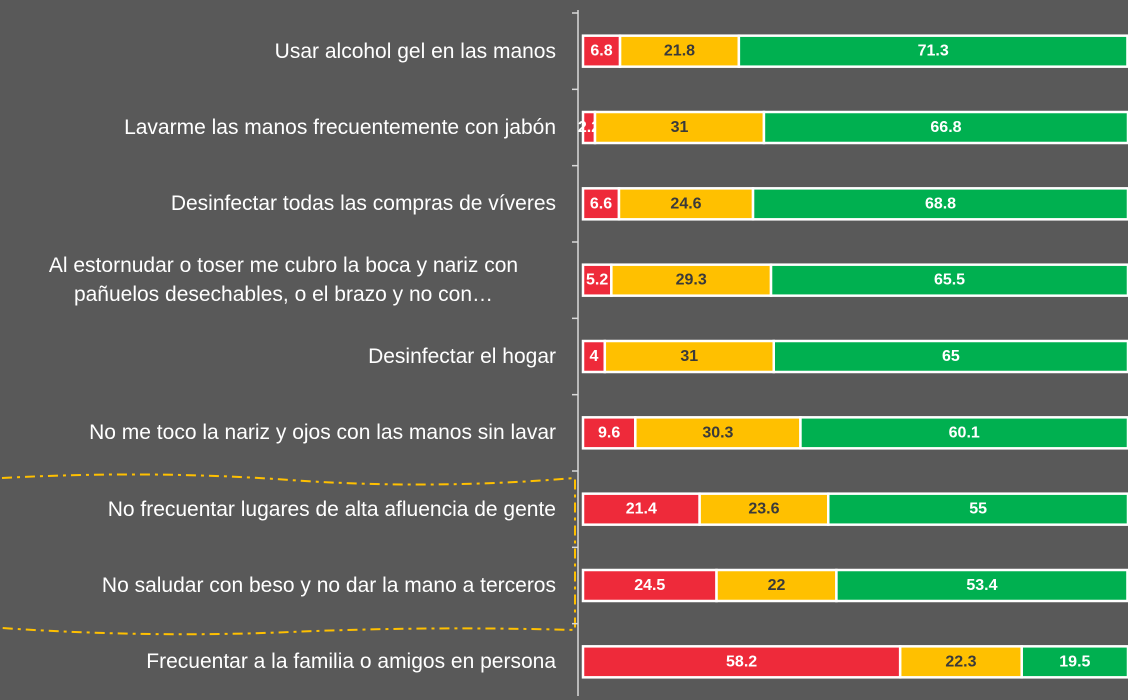 Image resolution: width=1128 pixels, height=700 pixels. What do you see at coordinates (278, 356) in the screenshot?
I see `category-label: Desinfectar el hogar` at bounding box center [278, 356].